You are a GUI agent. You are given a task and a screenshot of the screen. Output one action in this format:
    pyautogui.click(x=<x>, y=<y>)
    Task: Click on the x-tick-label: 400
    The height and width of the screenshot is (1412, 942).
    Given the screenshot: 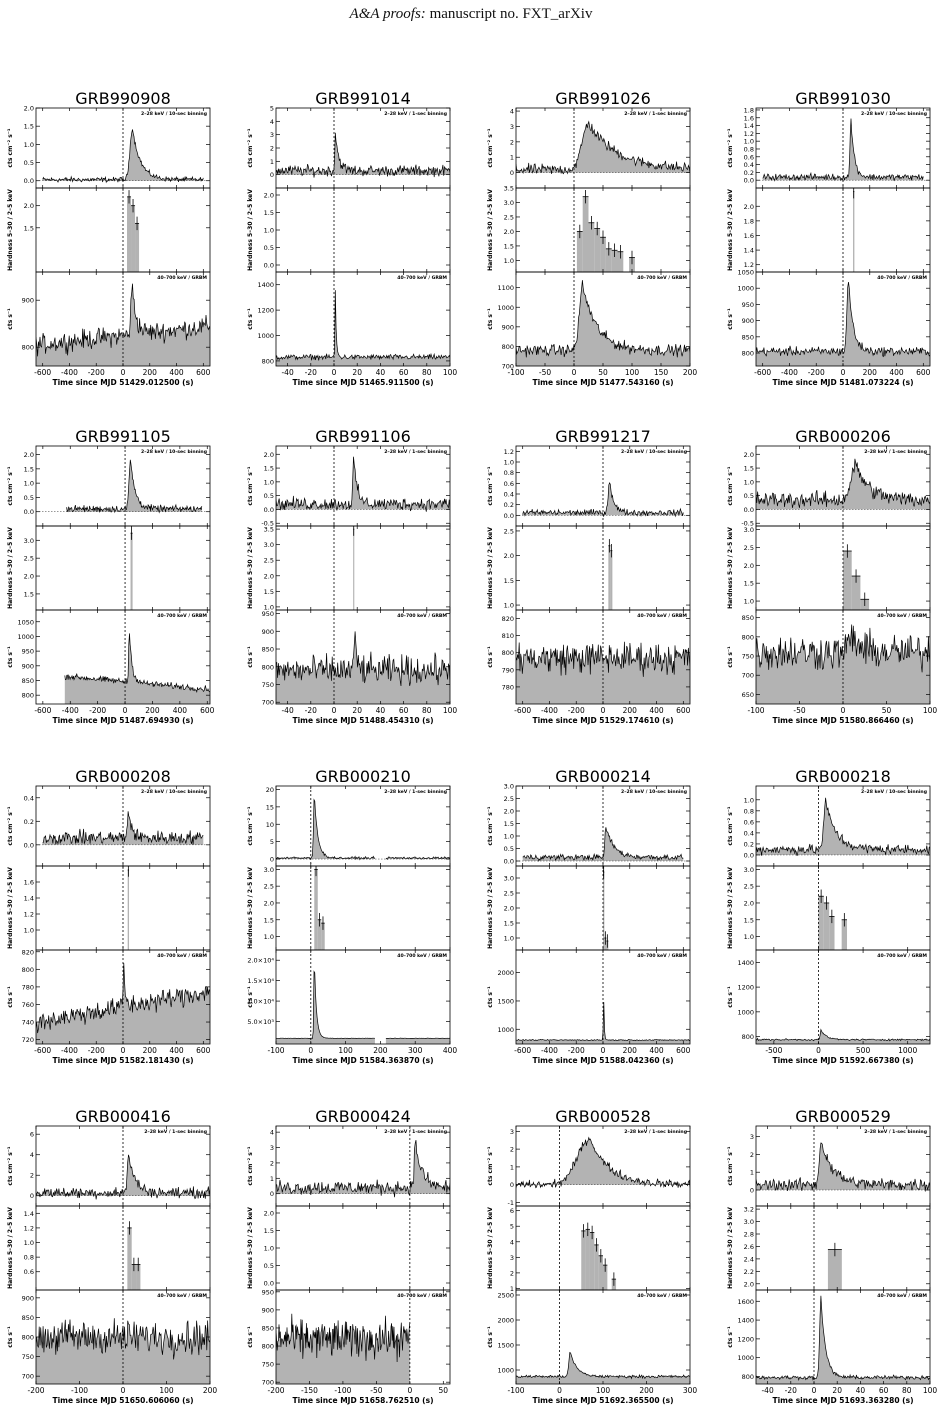 What is the action you would take?
    pyautogui.click(x=656, y=1050)
    